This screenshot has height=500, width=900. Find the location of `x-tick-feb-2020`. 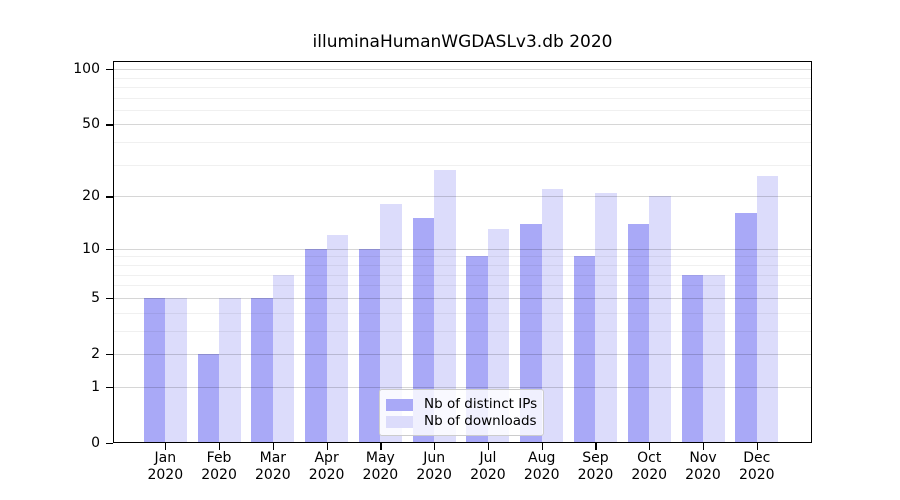

x-tick-feb-2020 is located at coordinates (220, 446).